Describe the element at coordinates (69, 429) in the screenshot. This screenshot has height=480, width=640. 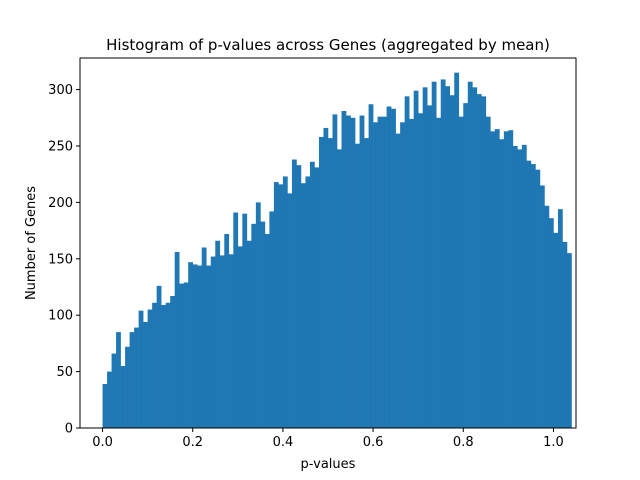
I see `y-tick-label: 0` at that location.